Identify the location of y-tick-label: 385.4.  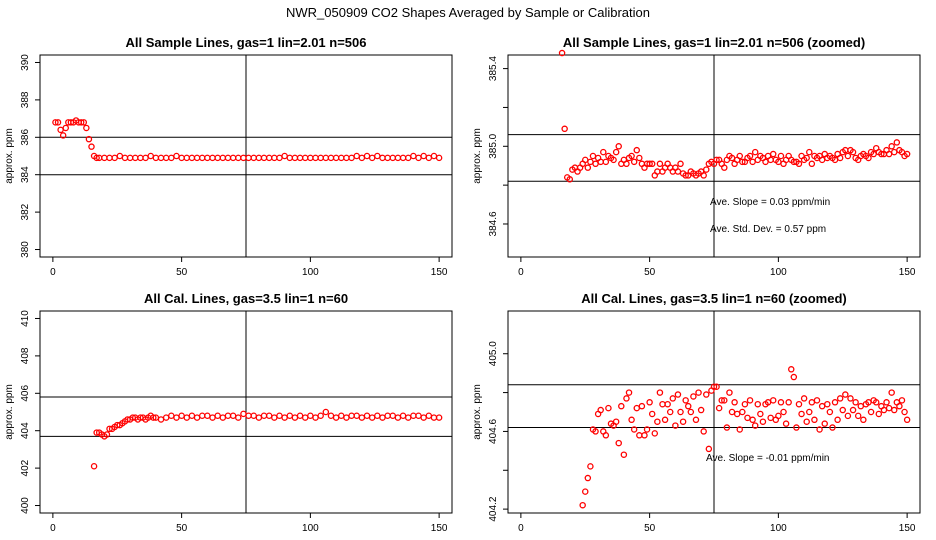
(493, 68).